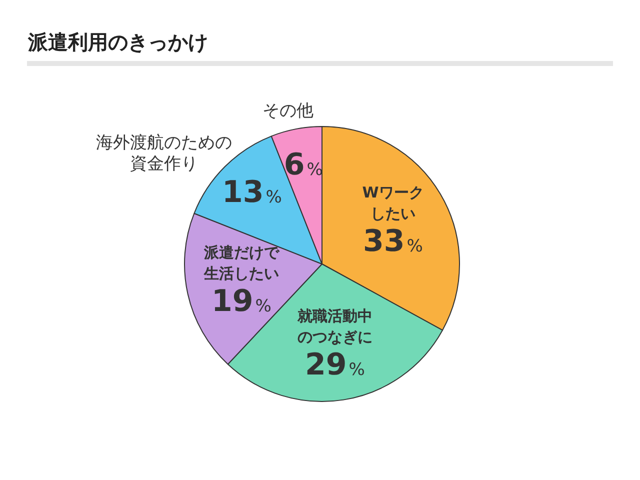 This screenshot has width=640, height=480. I want to click on data-label: 6%, so click(303, 165).